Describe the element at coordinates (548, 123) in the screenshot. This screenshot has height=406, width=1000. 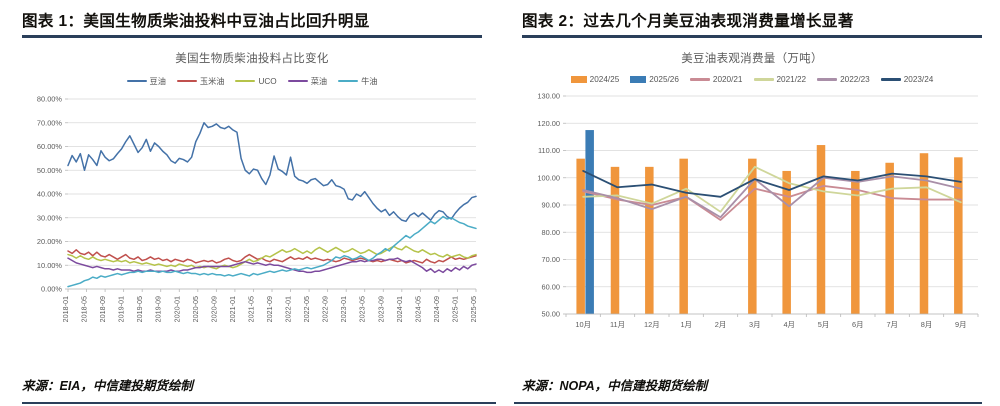
I see `chart-2-ytick: 120.00` at that location.